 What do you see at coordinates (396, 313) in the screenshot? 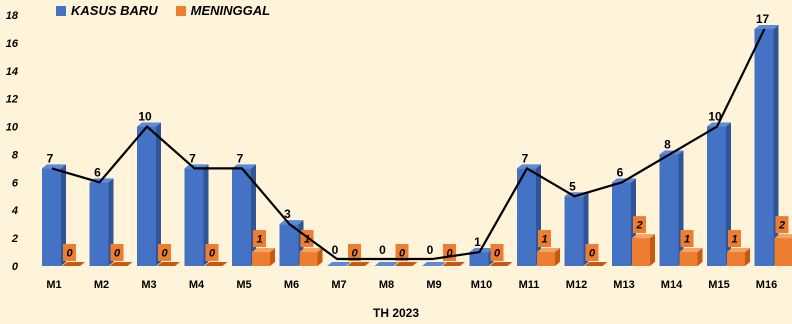
I see `x-axis-title: TH 2023` at bounding box center [396, 313].